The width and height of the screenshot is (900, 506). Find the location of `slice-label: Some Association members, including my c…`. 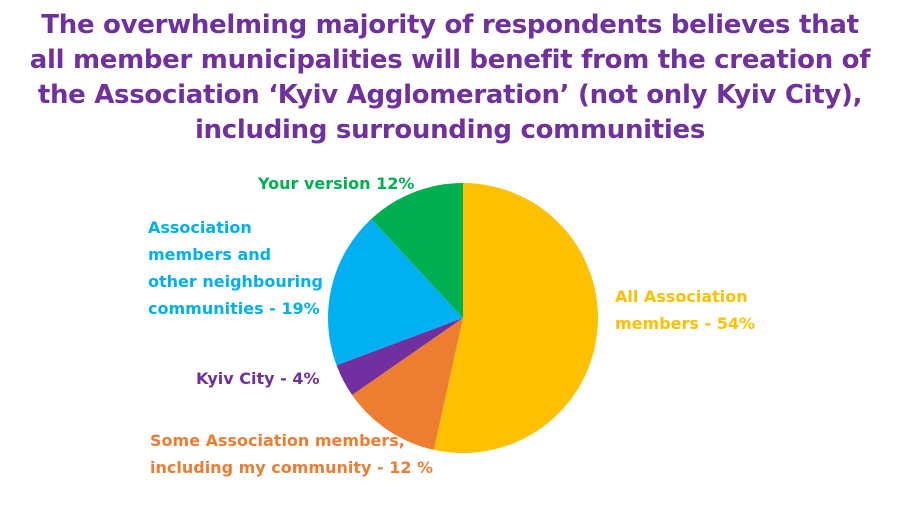

slice-label: Some Association members, including my c… is located at coordinates (292, 454).